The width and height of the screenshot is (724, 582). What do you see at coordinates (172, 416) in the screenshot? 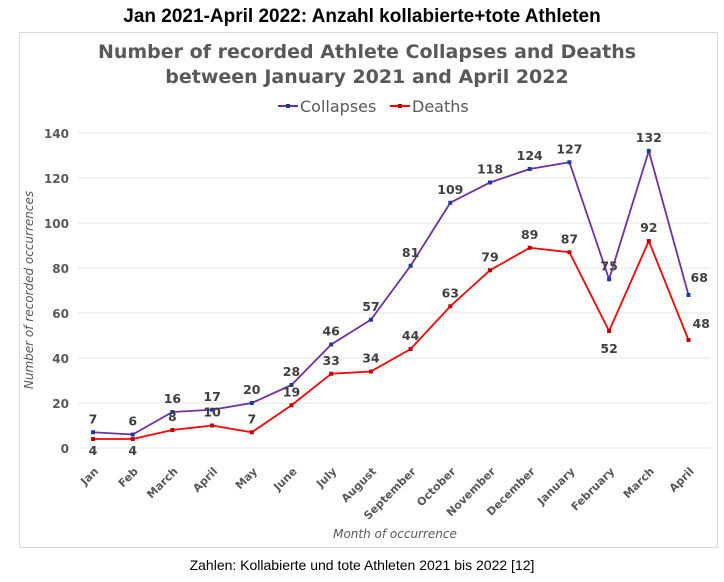
I see `data-label-deaths: 8` at bounding box center [172, 416].